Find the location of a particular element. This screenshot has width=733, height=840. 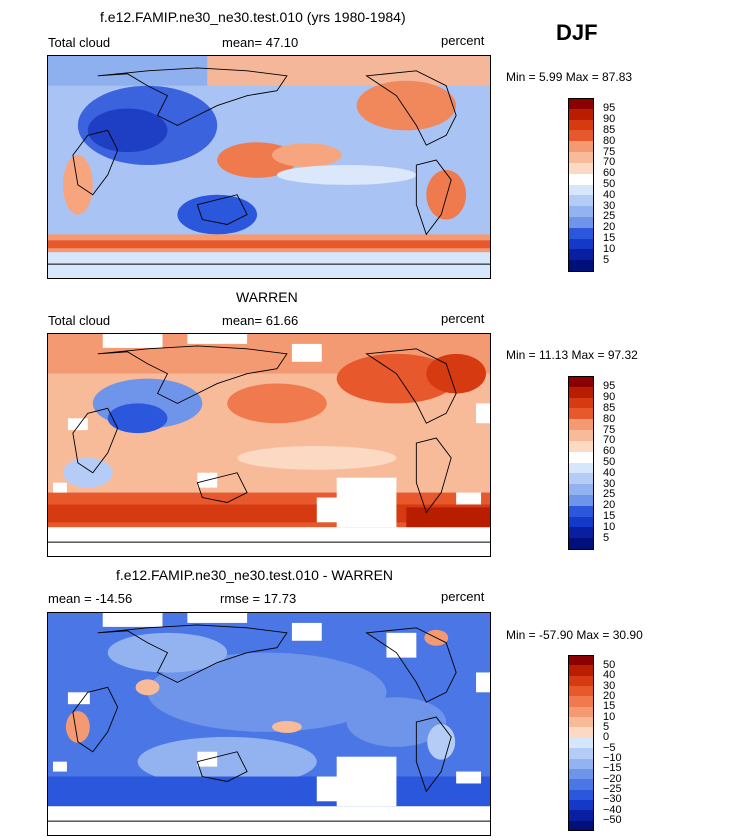

colorbar-tick-label: −5 is located at coordinates (609, 747).